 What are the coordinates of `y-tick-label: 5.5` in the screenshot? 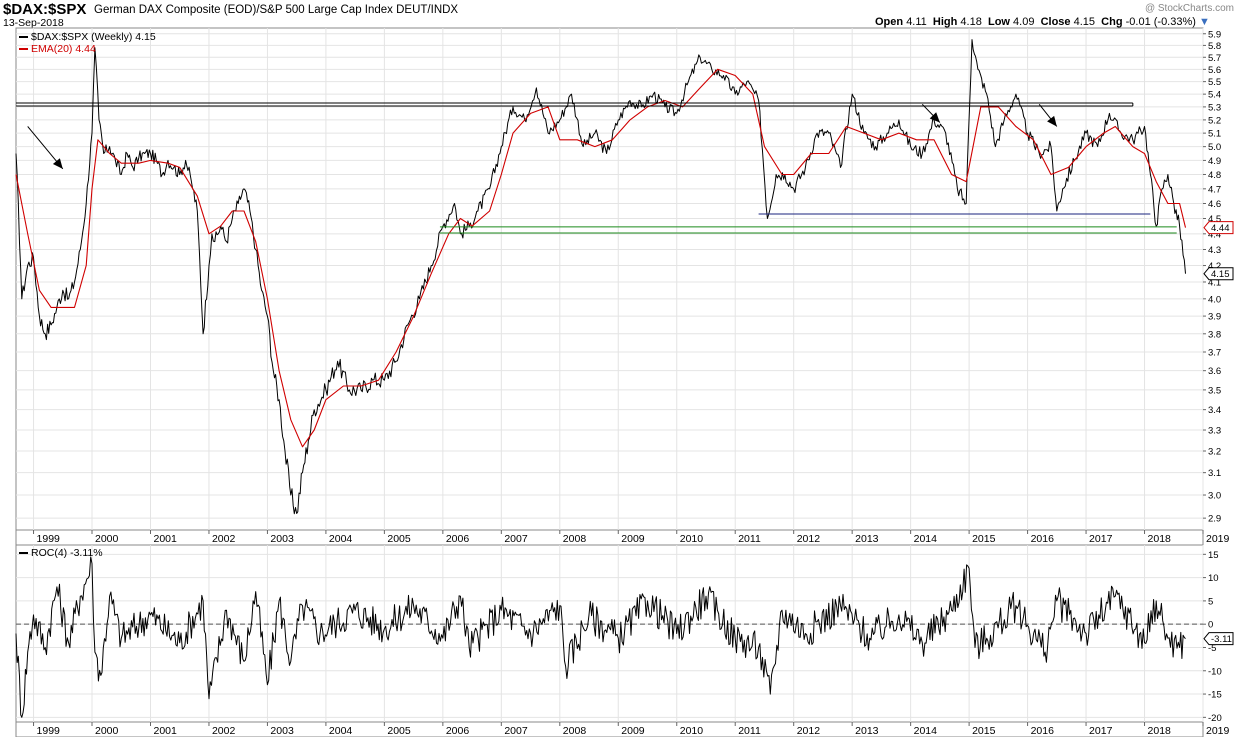 It's located at (1214, 82).